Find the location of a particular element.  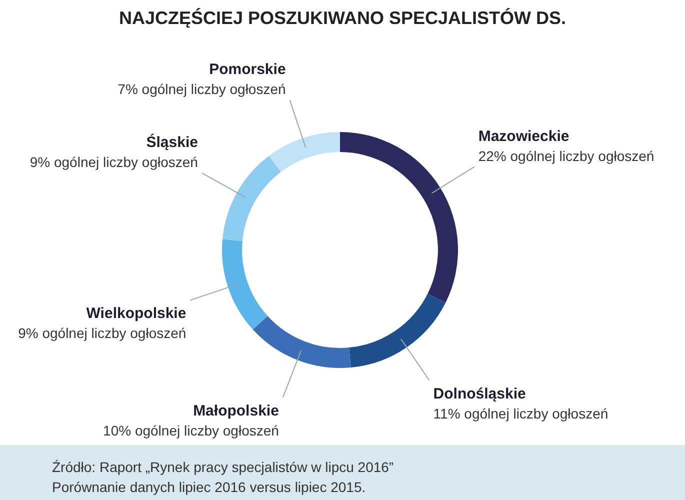

slice-label: Pomorskie is located at coordinates (247, 69).